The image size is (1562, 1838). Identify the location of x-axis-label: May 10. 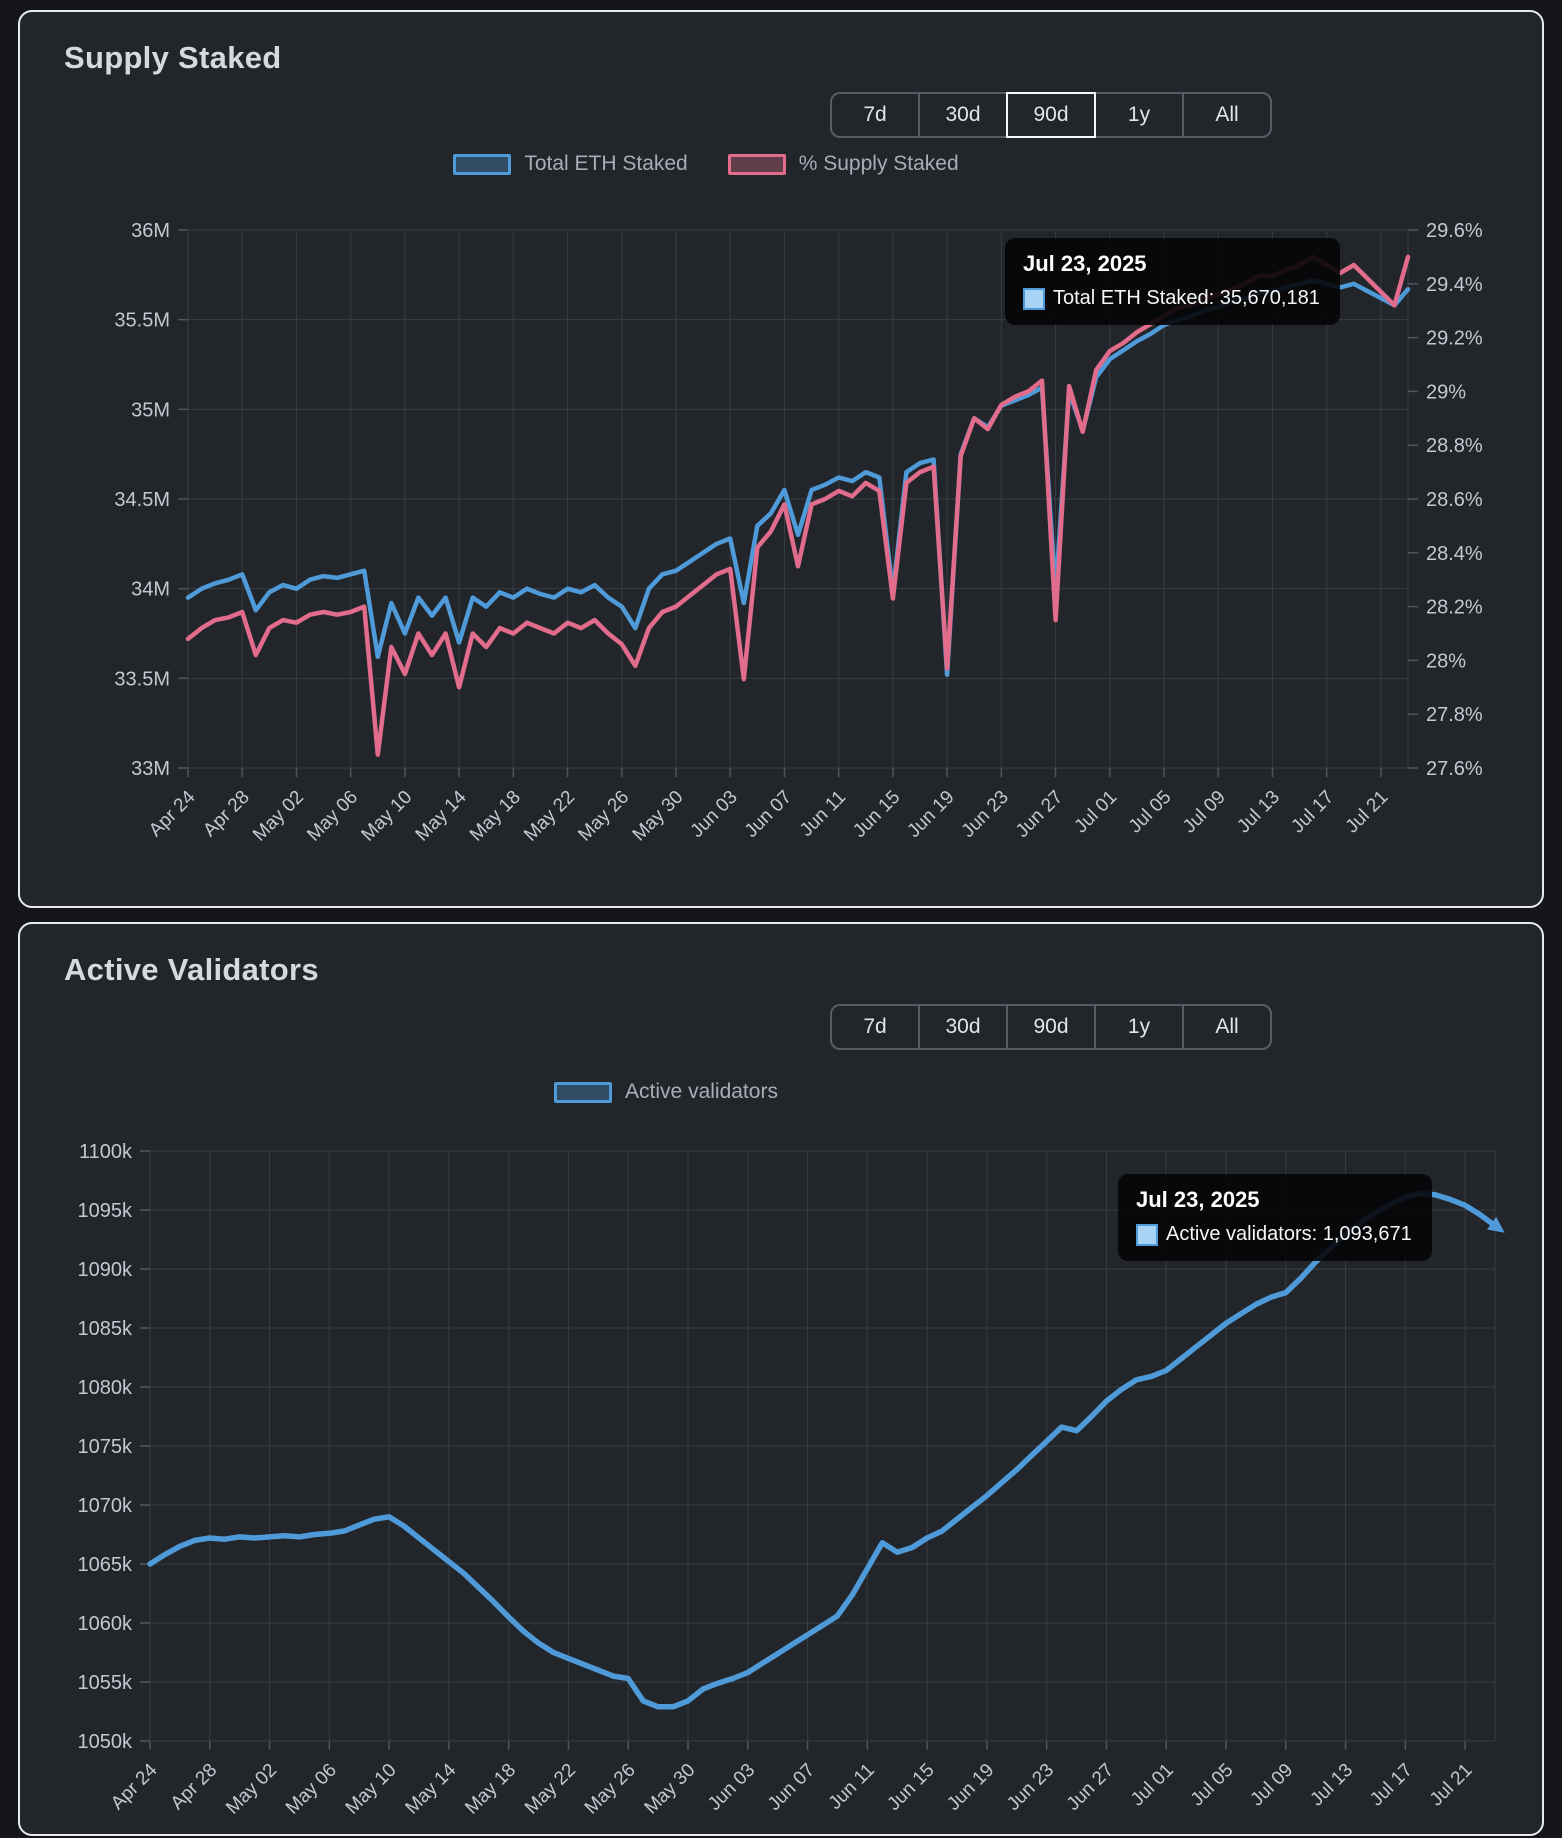
(387, 816).